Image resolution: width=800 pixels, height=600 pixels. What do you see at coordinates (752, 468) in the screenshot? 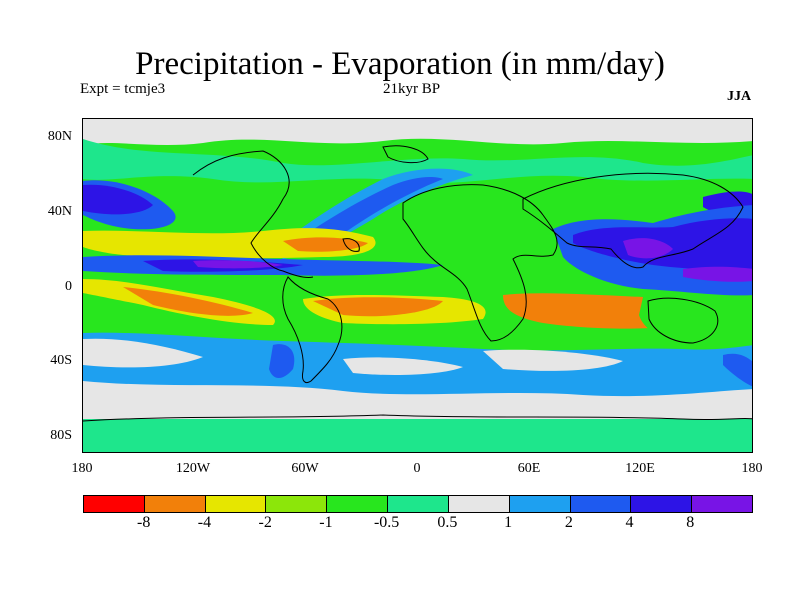
I see `x-tick-label-180e: 180` at bounding box center [752, 468].